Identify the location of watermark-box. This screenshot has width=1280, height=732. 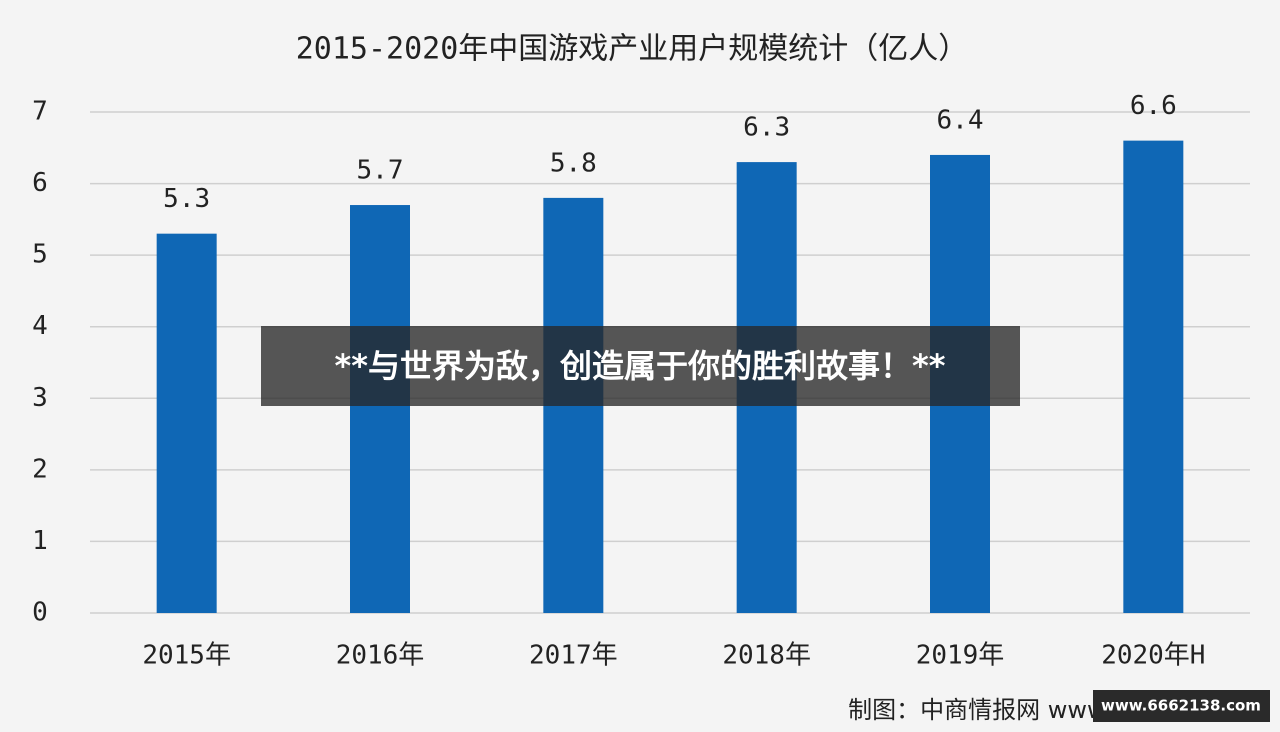
(1181, 706).